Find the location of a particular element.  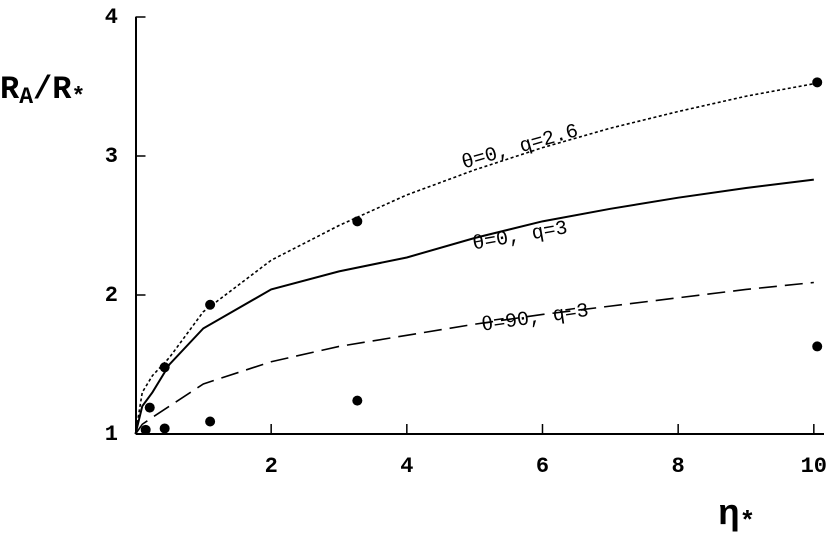

x-tick-label: 6 is located at coordinates (542, 466).